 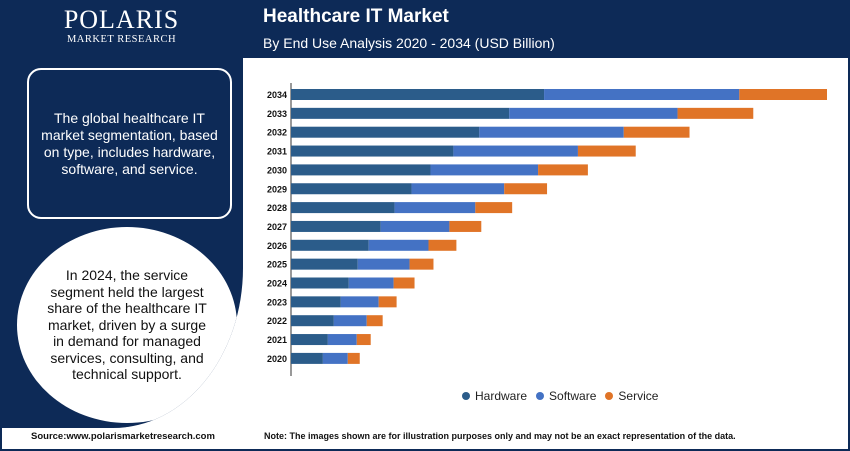 What do you see at coordinates (361, 170) in the screenshot?
I see `bar-hardware-2030` at bounding box center [361, 170].